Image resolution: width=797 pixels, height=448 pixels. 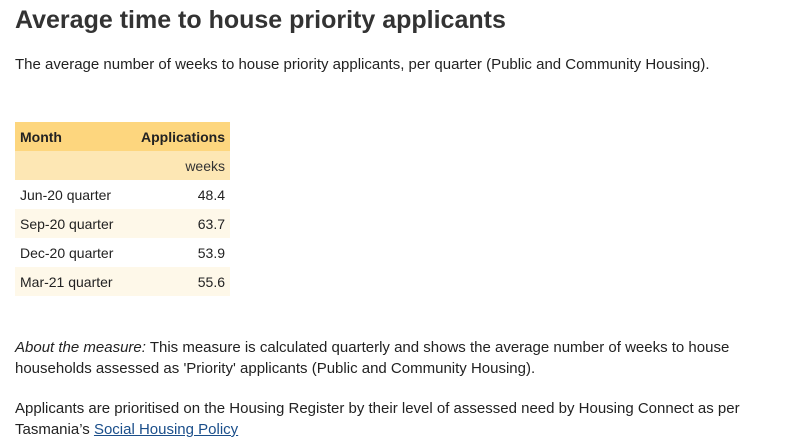 I want to click on unit-cell-empty, so click(x=71, y=165).